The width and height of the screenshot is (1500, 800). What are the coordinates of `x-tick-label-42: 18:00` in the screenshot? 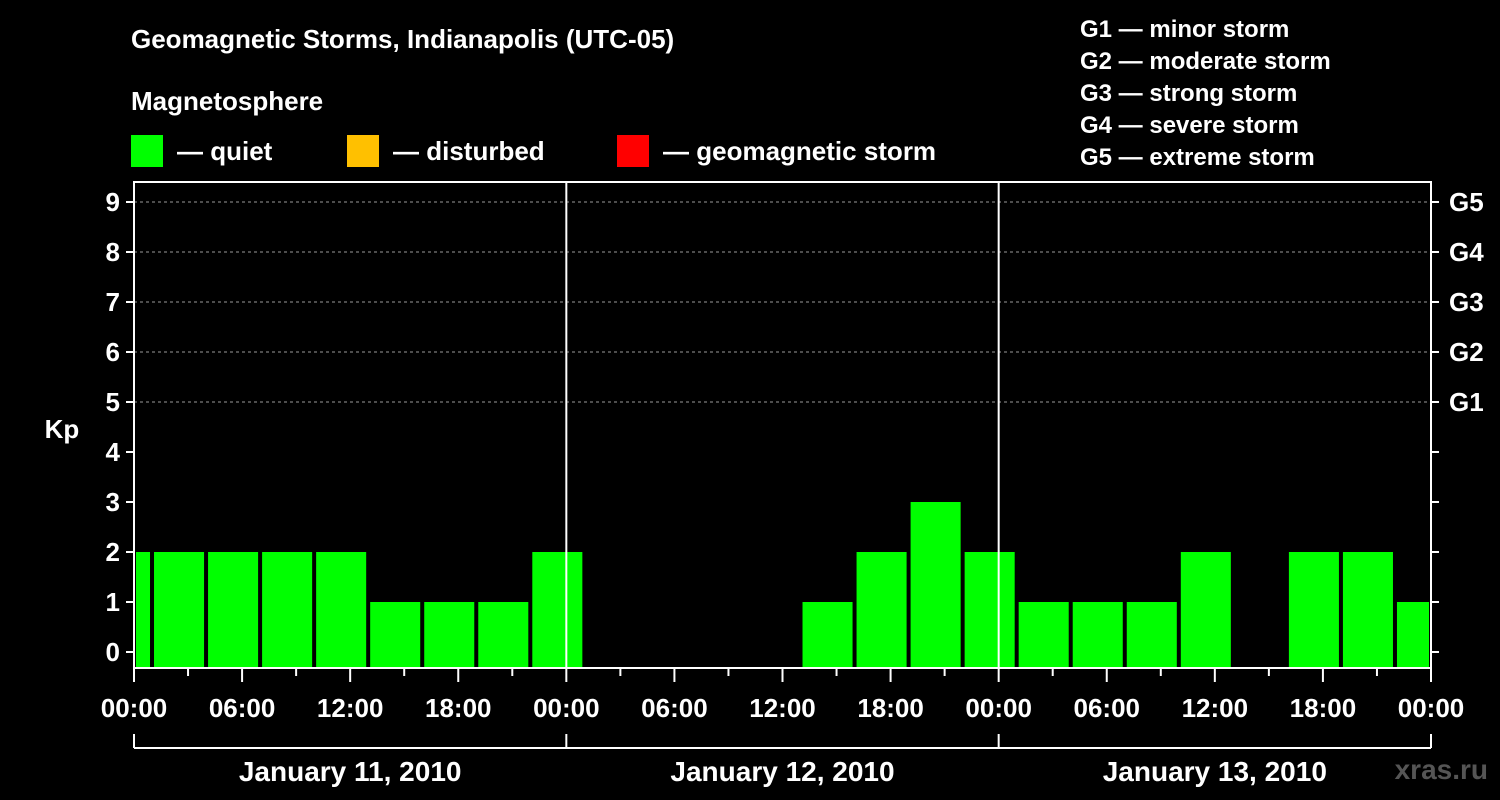 It's located at (890, 708).